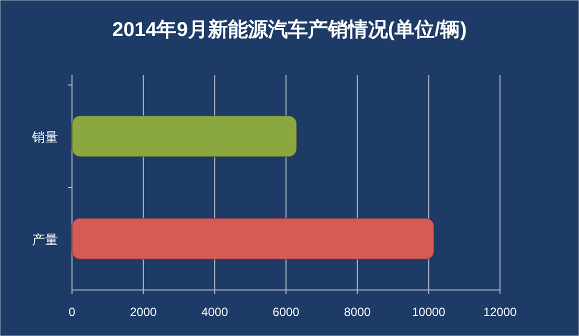  Describe the element at coordinates (144, 312) in the screenshot. I see `x-tick-label: 2000` at that location.